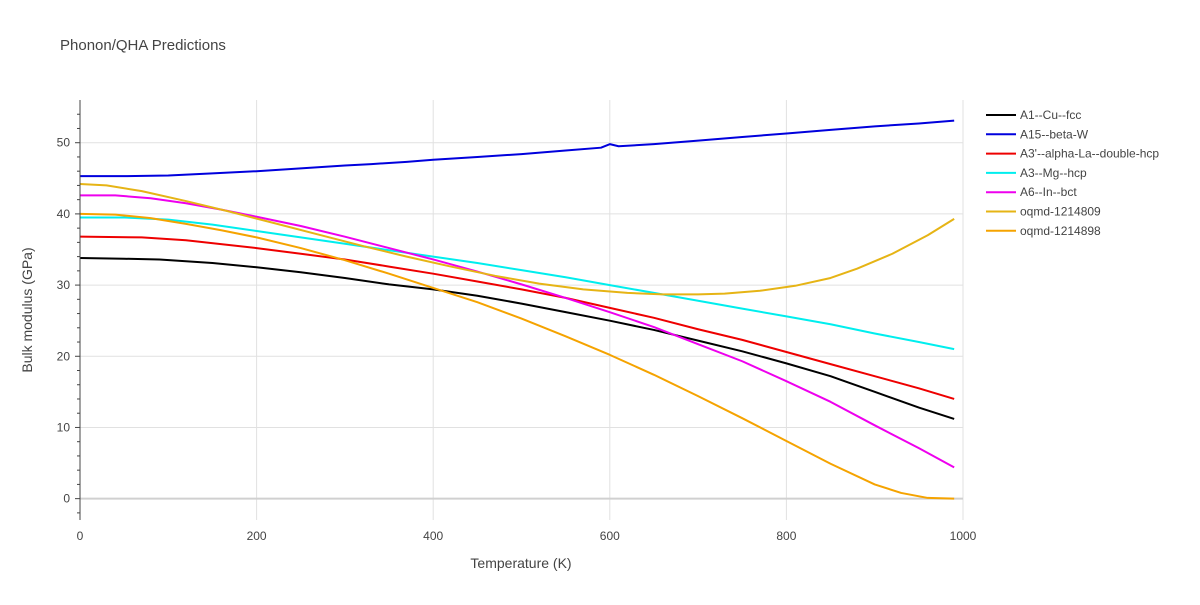 The width and height of the screenshot is (1200, 605). I want to click on legend-item: A6--In--bct, so click(1031, 192).